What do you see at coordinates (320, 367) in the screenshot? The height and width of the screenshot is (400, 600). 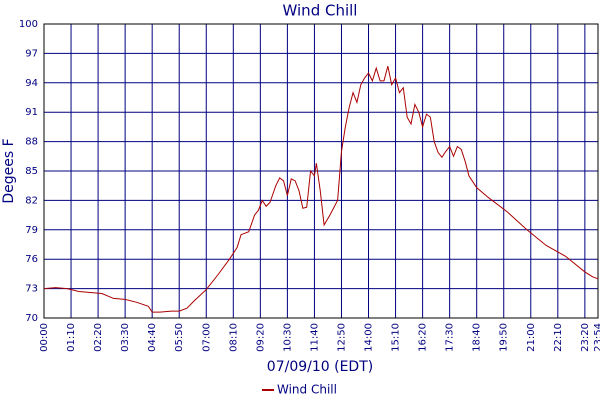 I see `x-axis-label: 07/09/10 (EDT)` at bounding box center [320, 367].